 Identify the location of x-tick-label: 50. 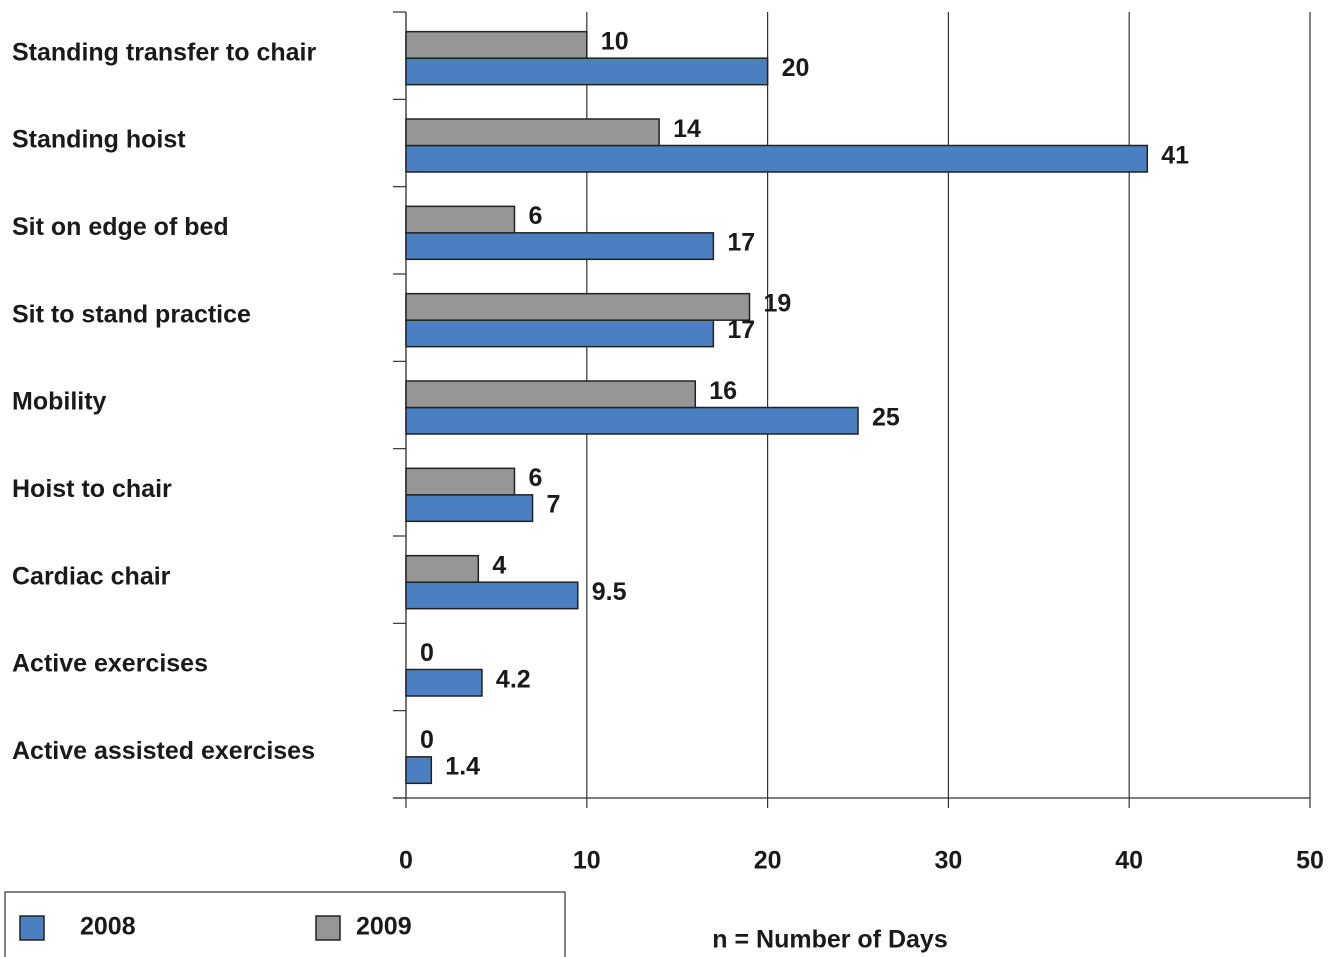
(1310, 861).